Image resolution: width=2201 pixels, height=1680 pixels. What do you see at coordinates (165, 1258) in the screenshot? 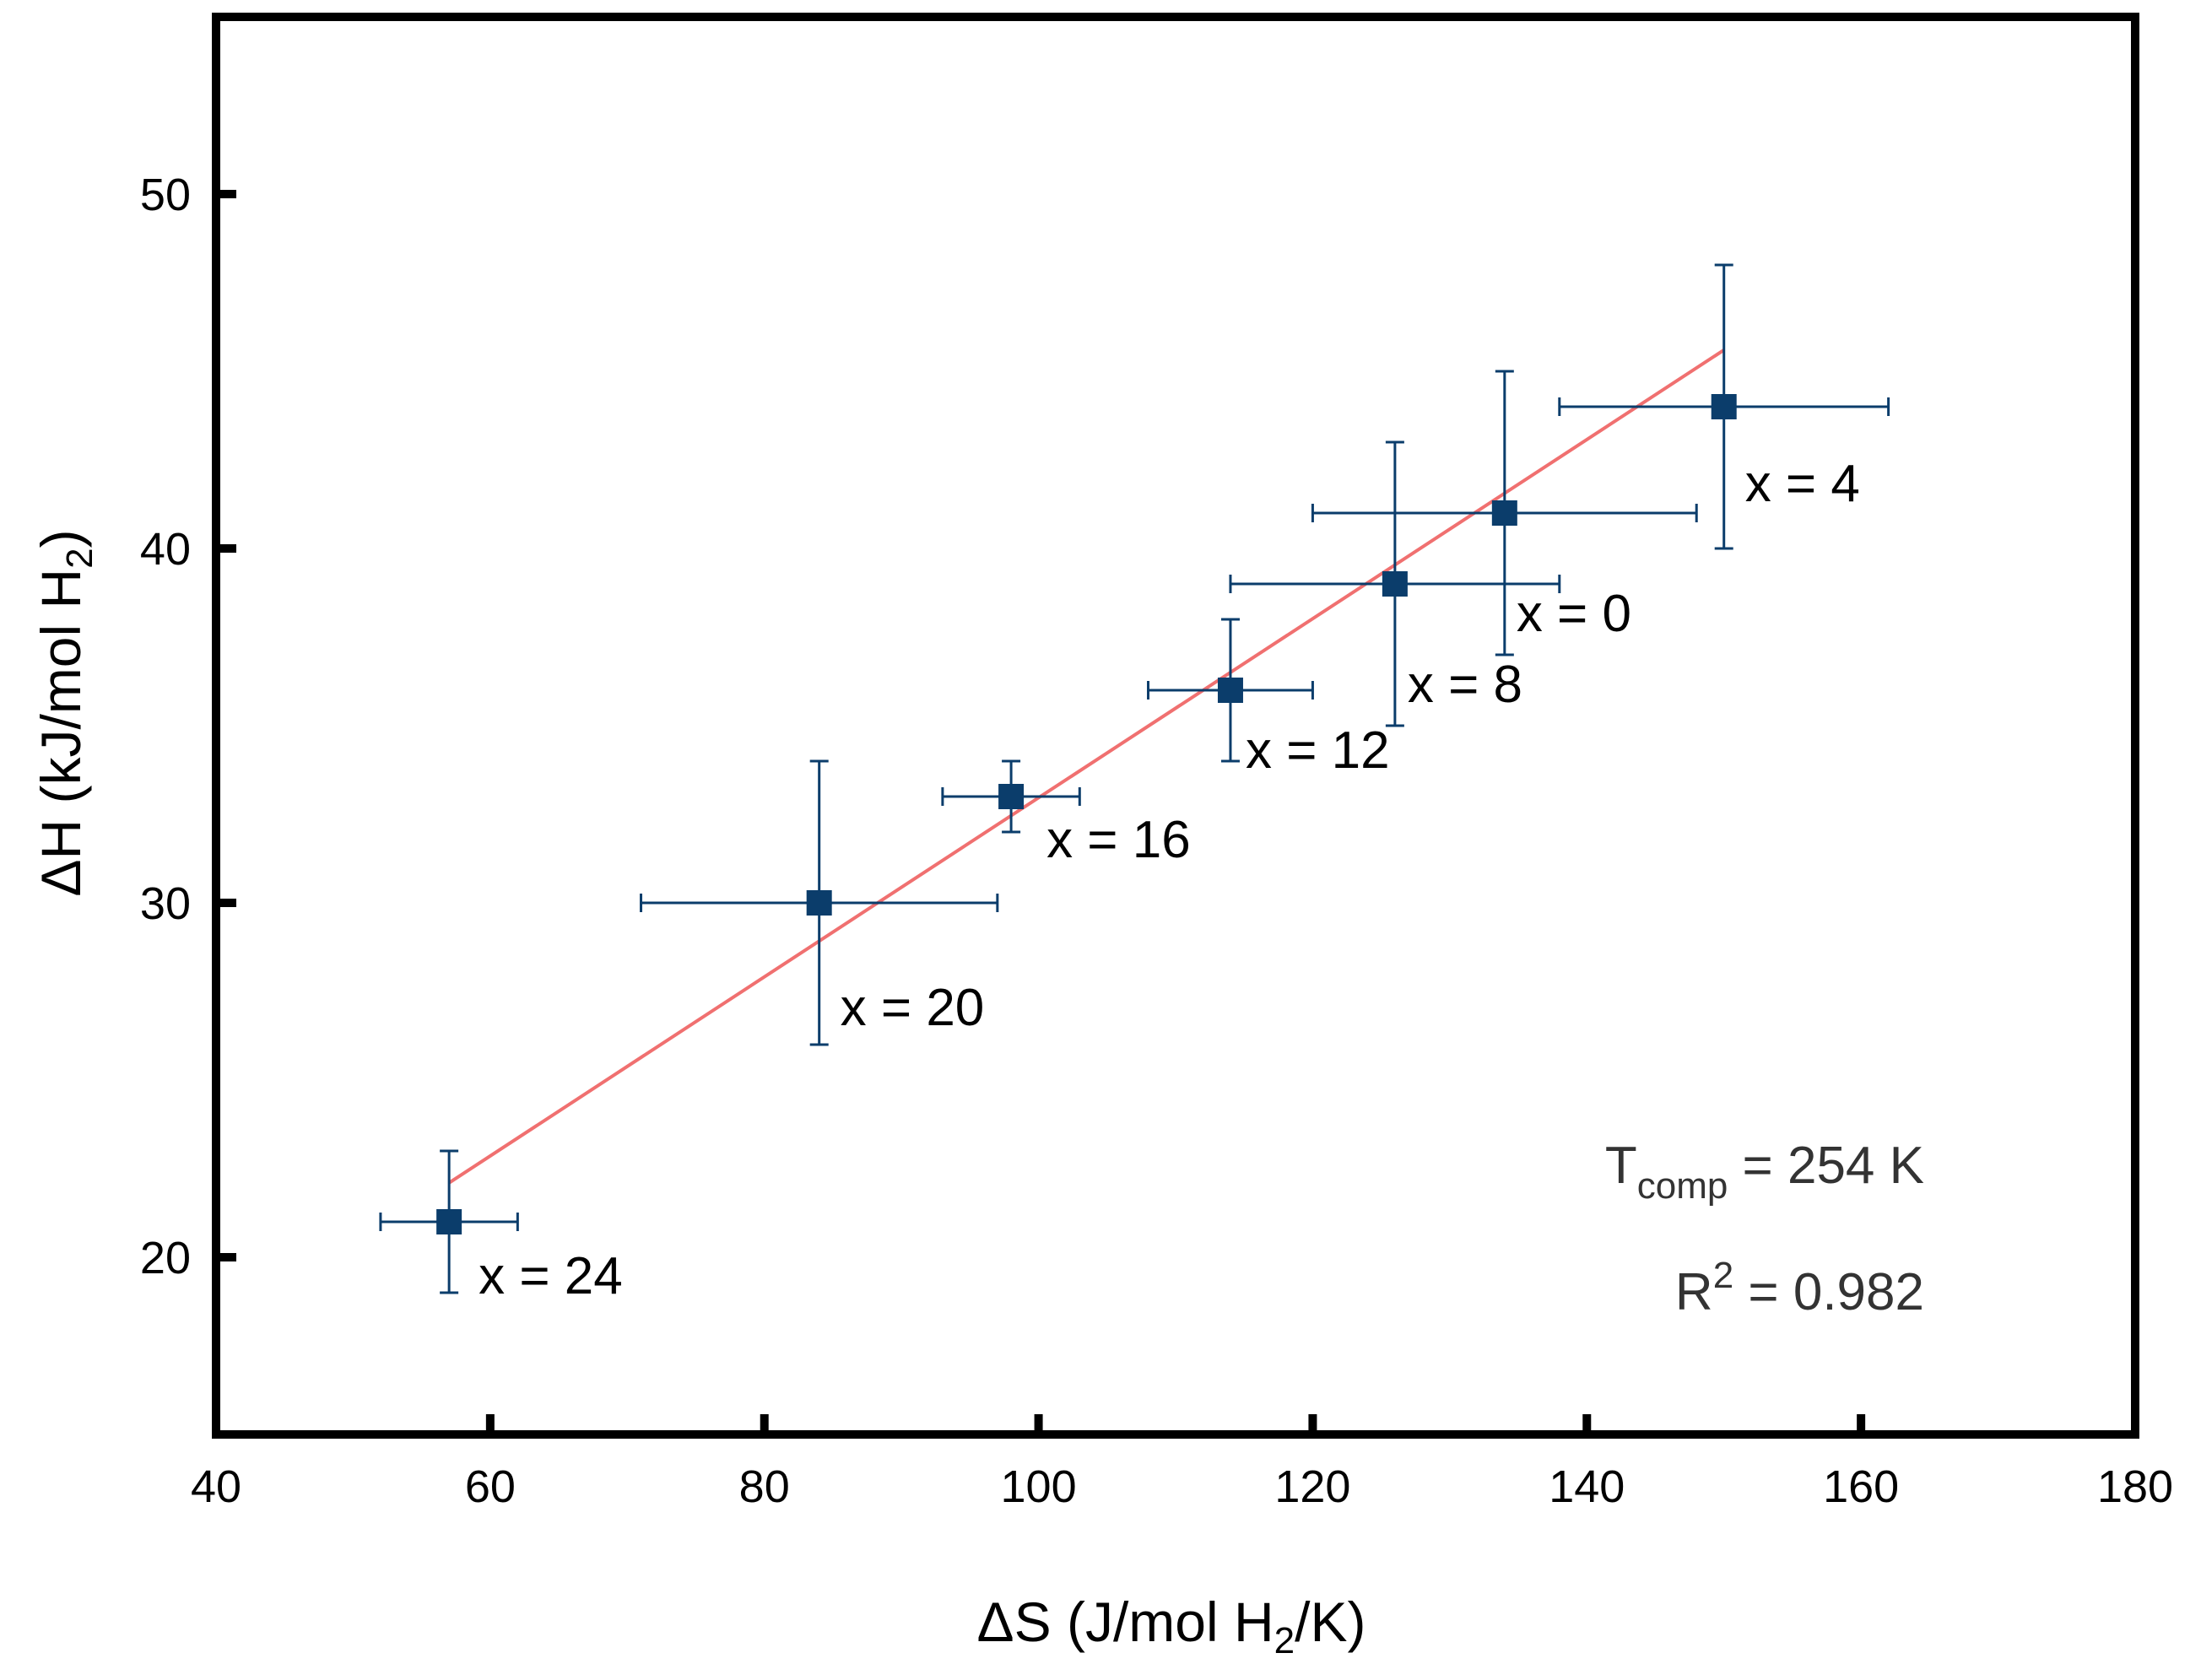
I see `y-tick-label: 20` at bounding box center [165, 1258].